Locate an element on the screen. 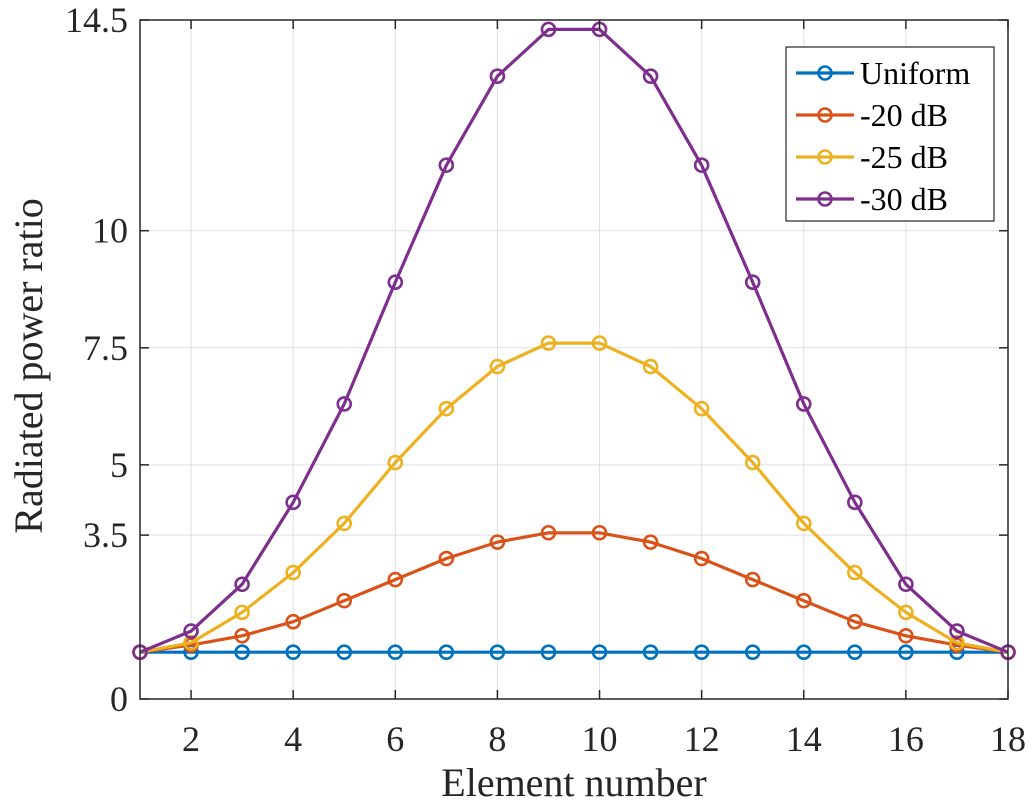  y-tick-labels: 0 3.5 5 7.5 10 14.5 is located at coordinates (96, 359).